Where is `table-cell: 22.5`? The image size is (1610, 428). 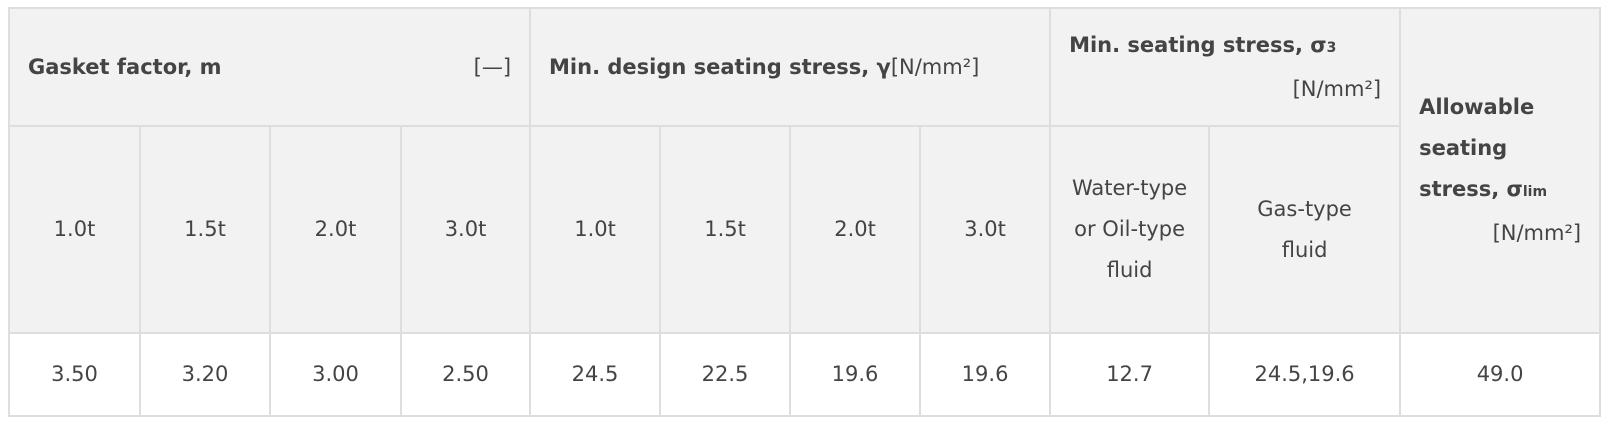
table-cell: 22.5 is located at coordinates (725, 374).